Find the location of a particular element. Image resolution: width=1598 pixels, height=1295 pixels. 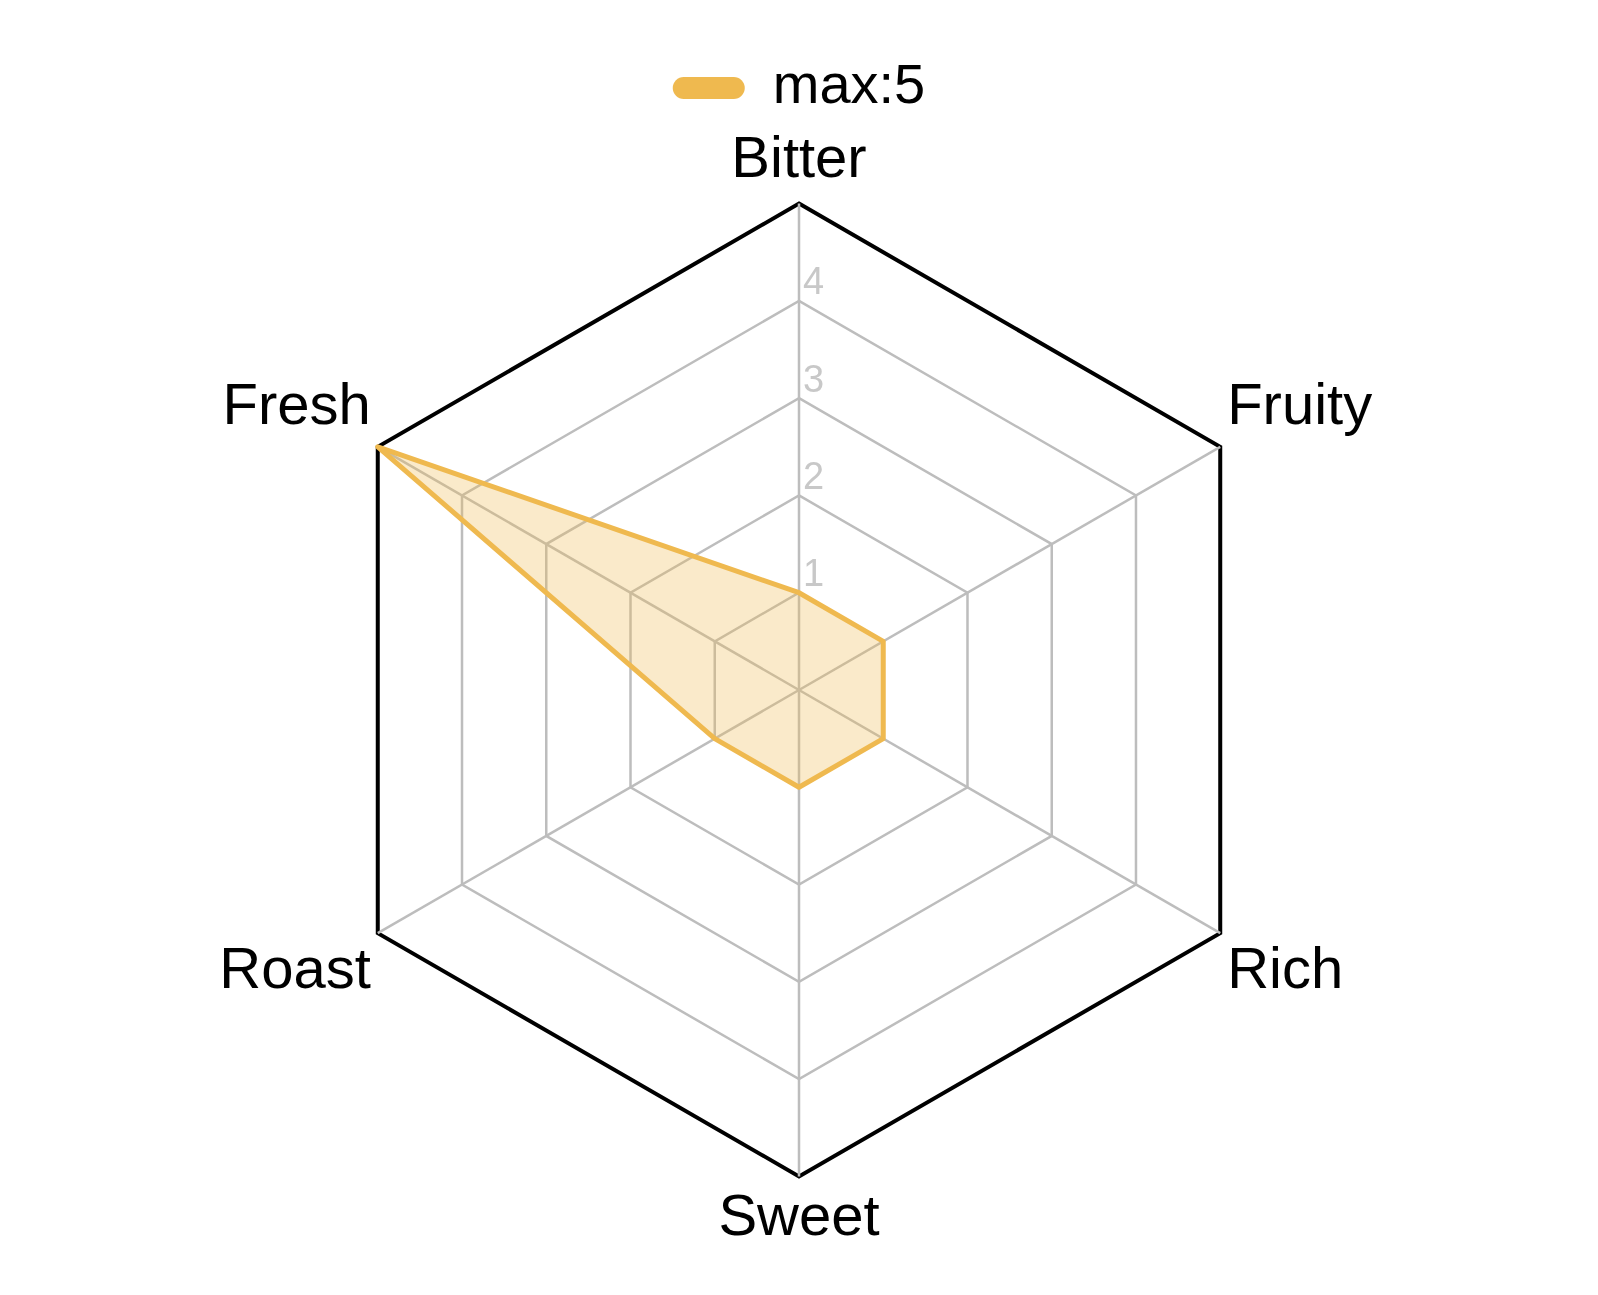

spoke-label: Bitter is located at coordinates (799, 156).